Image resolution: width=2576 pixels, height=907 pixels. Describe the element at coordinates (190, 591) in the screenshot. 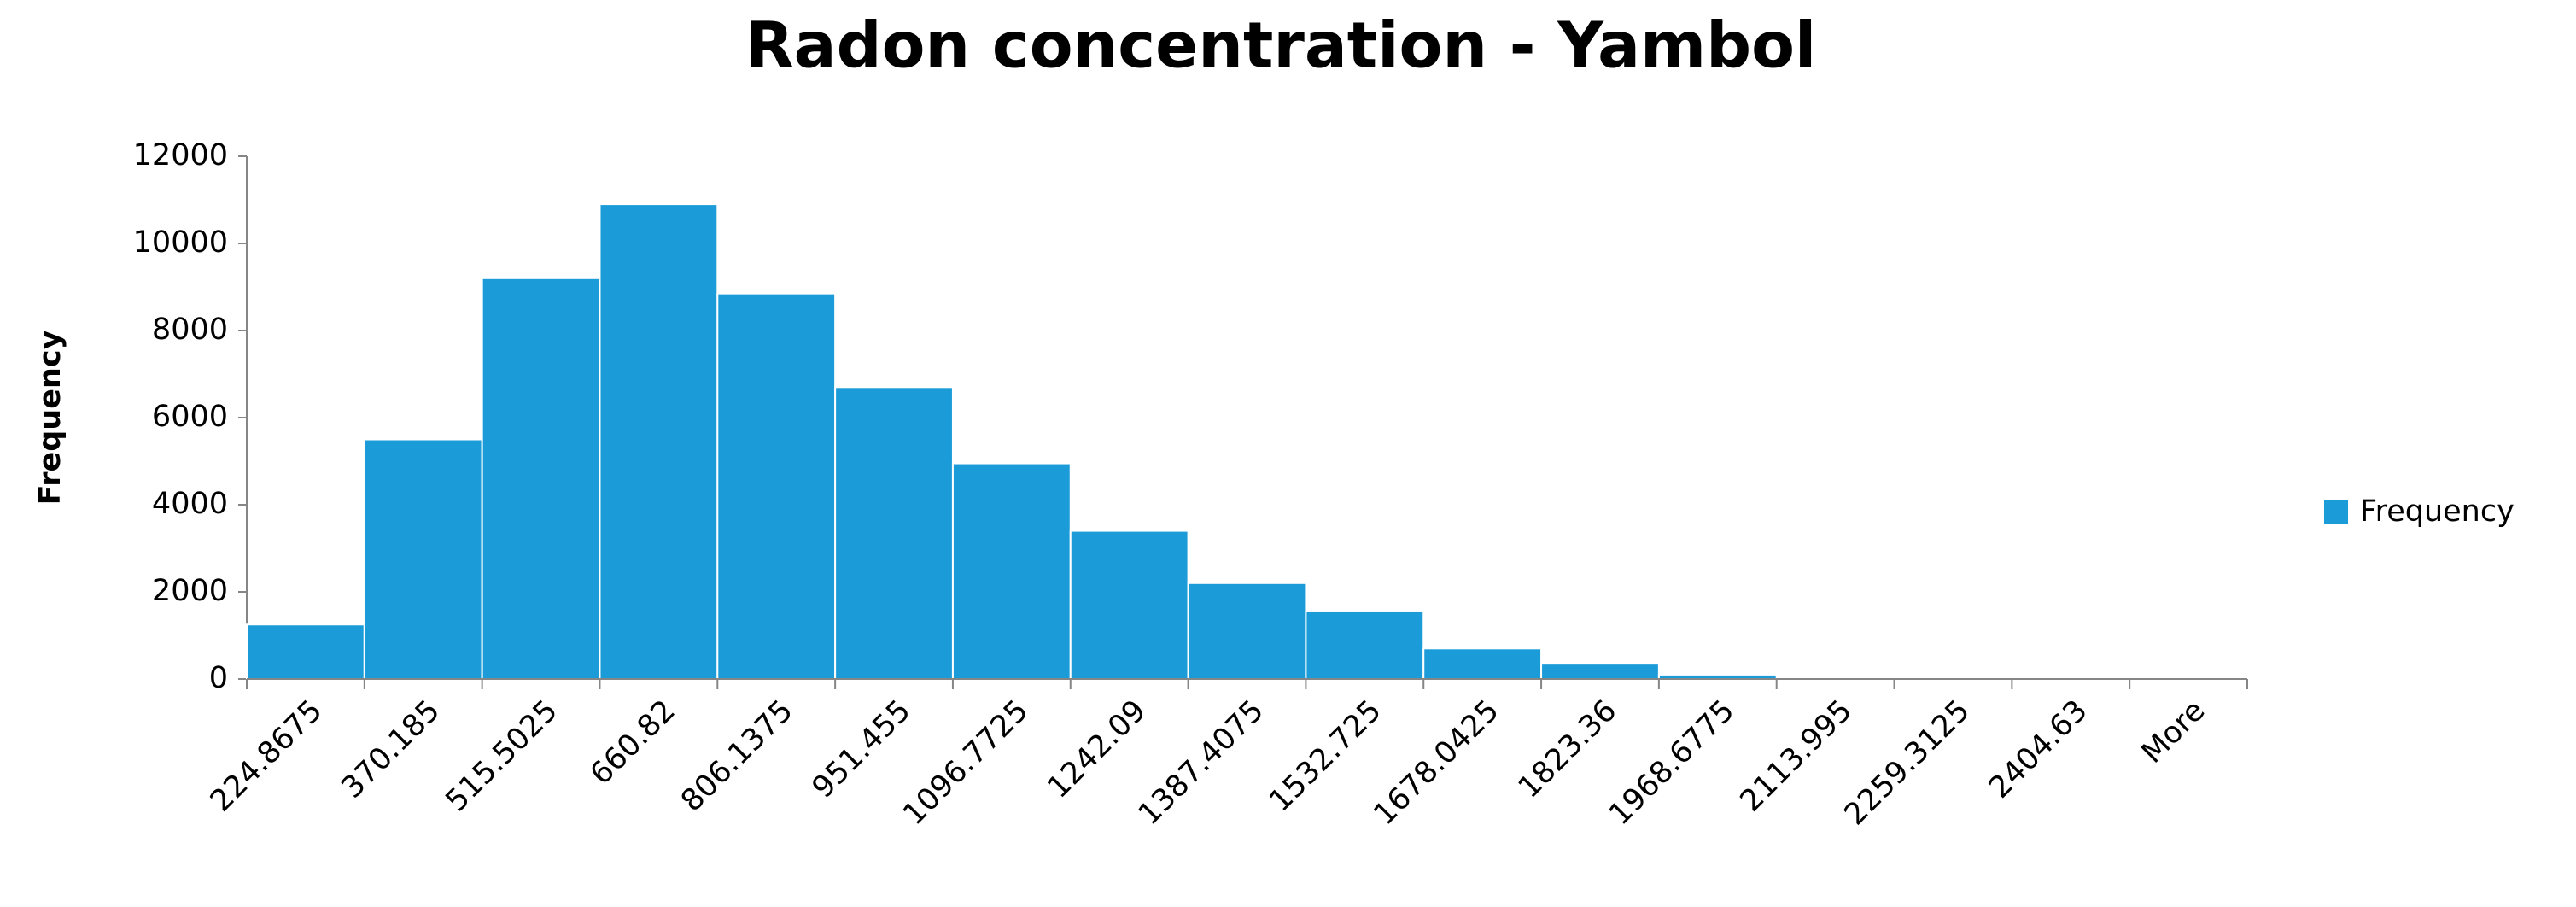

I see `y-tick-label: 2000` at that location.